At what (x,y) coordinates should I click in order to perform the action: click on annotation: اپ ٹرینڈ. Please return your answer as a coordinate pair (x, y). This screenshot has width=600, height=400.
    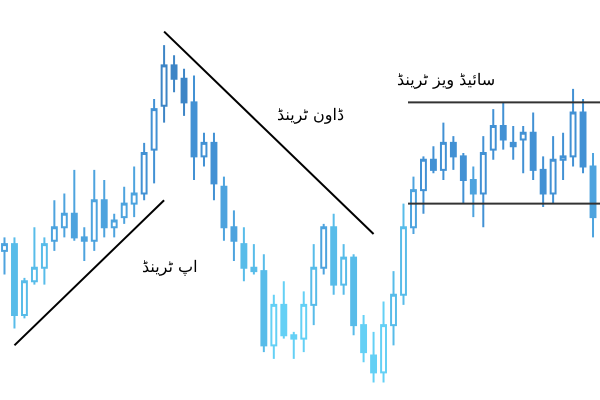
    Looking at the image, I should click on (170, 266).